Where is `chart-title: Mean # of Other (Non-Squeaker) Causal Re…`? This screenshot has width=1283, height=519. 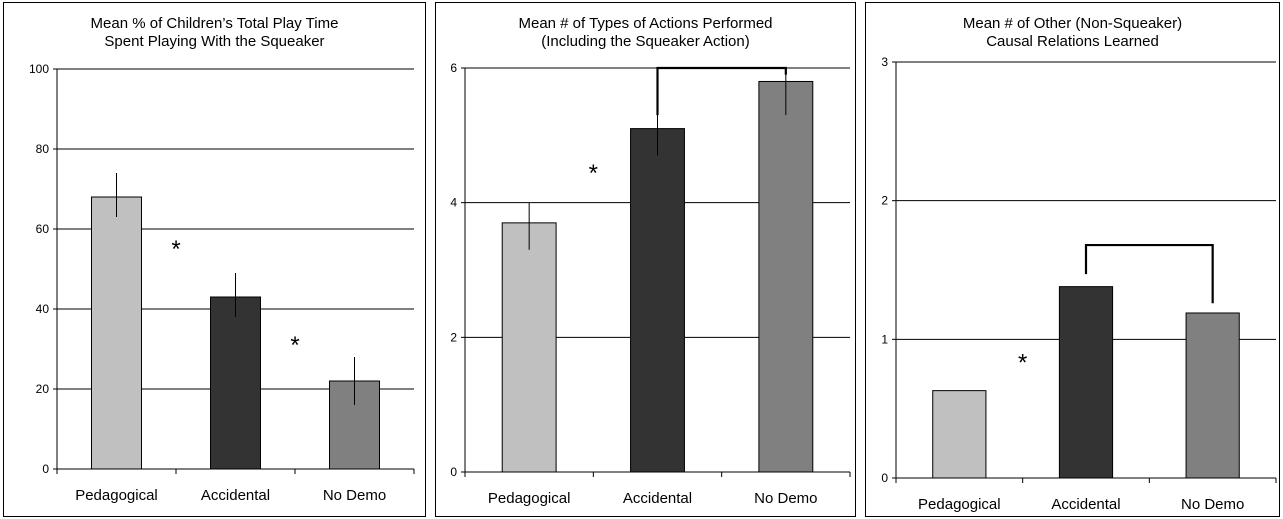
chart-title: Mean # of Other (Non-Squeaker) Causal Re… is located at coordinates (1072, 33).